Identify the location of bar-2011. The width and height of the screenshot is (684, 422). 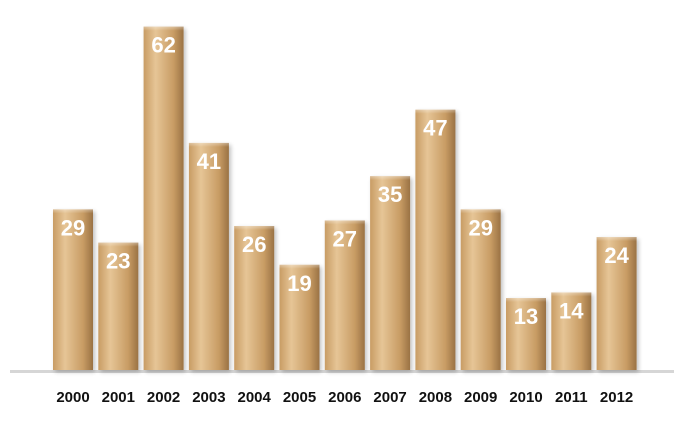
(571, 331).